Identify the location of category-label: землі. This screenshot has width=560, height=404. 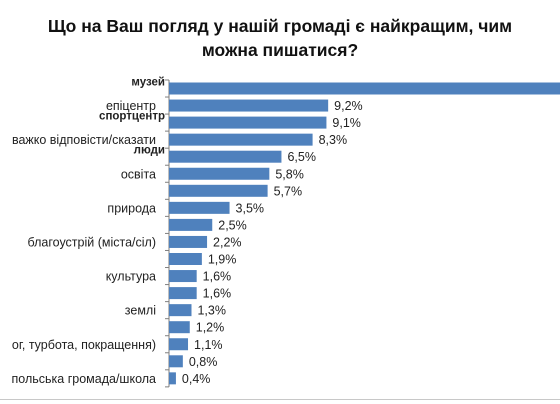
(140, 311).